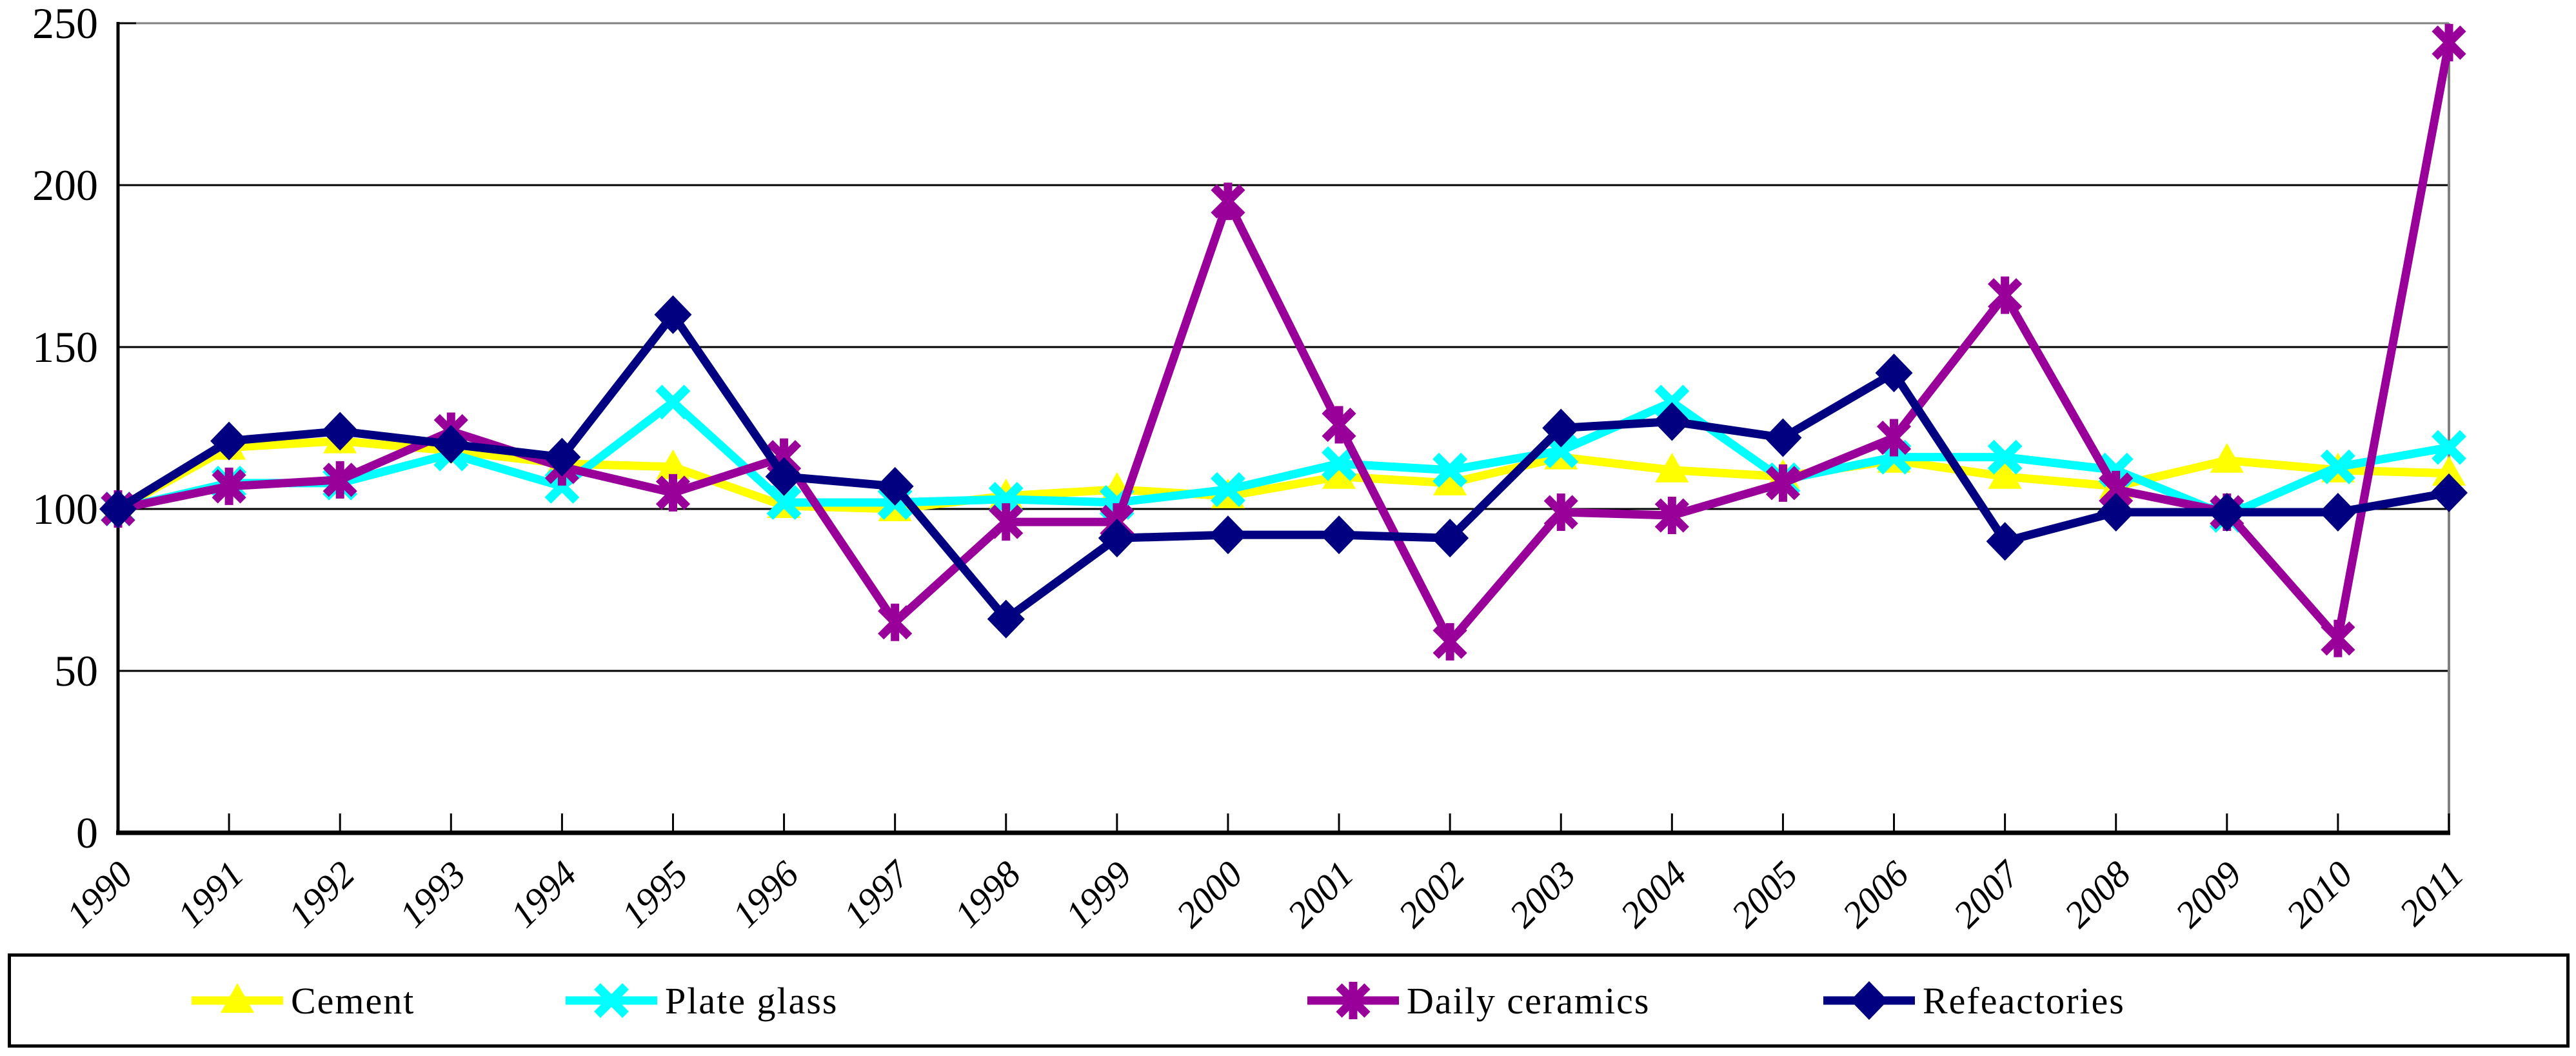 The image size is (2576, 1056). I want to click on y-axis-label: 100, so click(65, 509).